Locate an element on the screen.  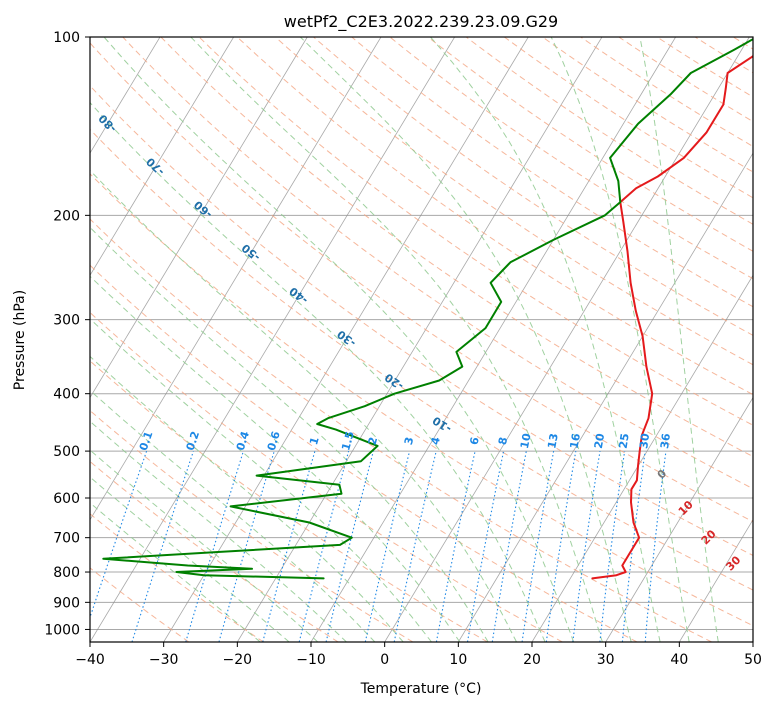
mixing-ratio-label: 13 is located at coordinates (553, 440).